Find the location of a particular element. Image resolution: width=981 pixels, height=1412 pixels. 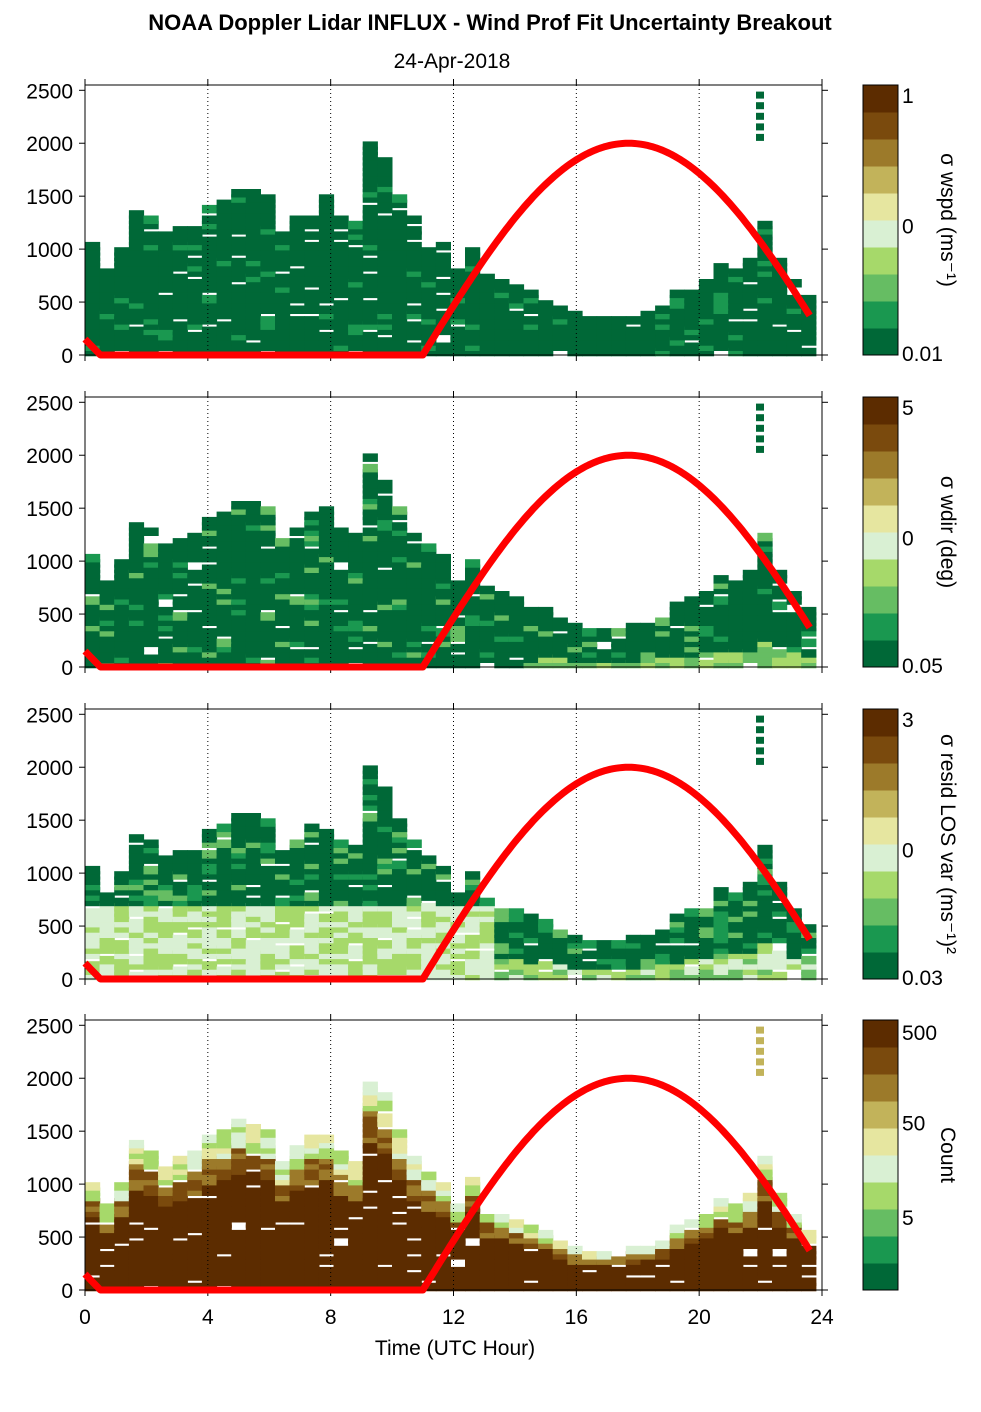

colorbar-tick-label: 0.05 is located at coordinates (922, 666).